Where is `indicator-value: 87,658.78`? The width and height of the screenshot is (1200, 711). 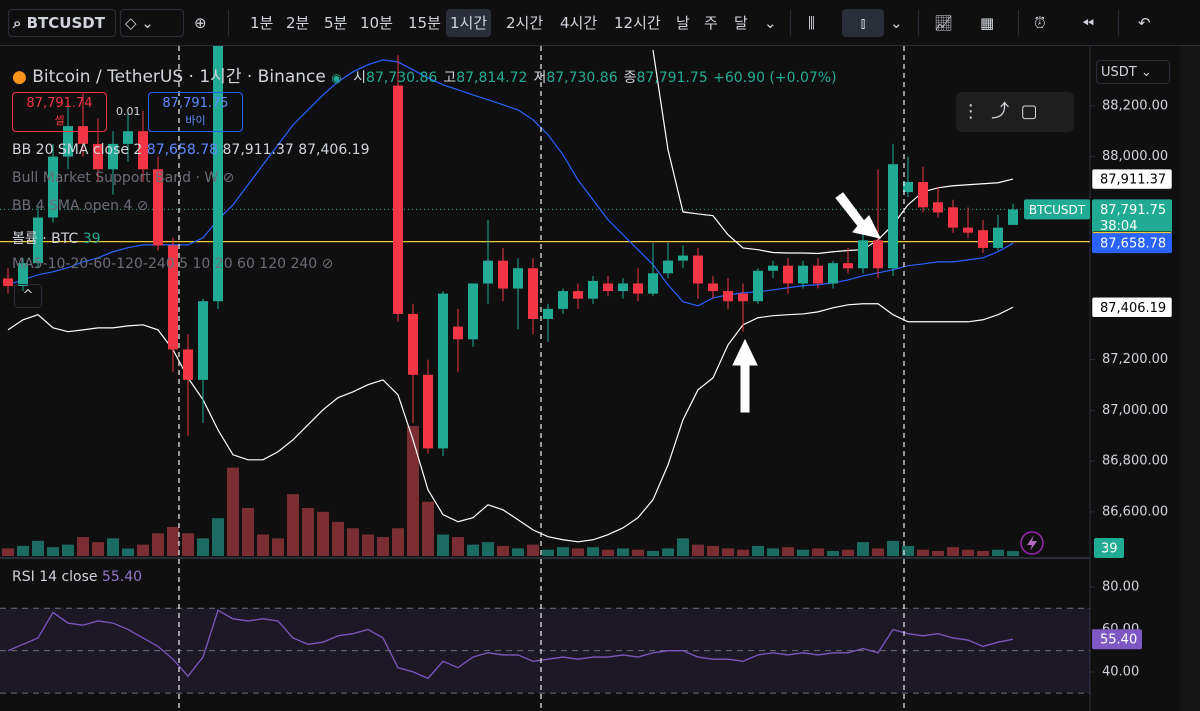
indicator-value: 87,658.78 is located at coordinates (182, 150).